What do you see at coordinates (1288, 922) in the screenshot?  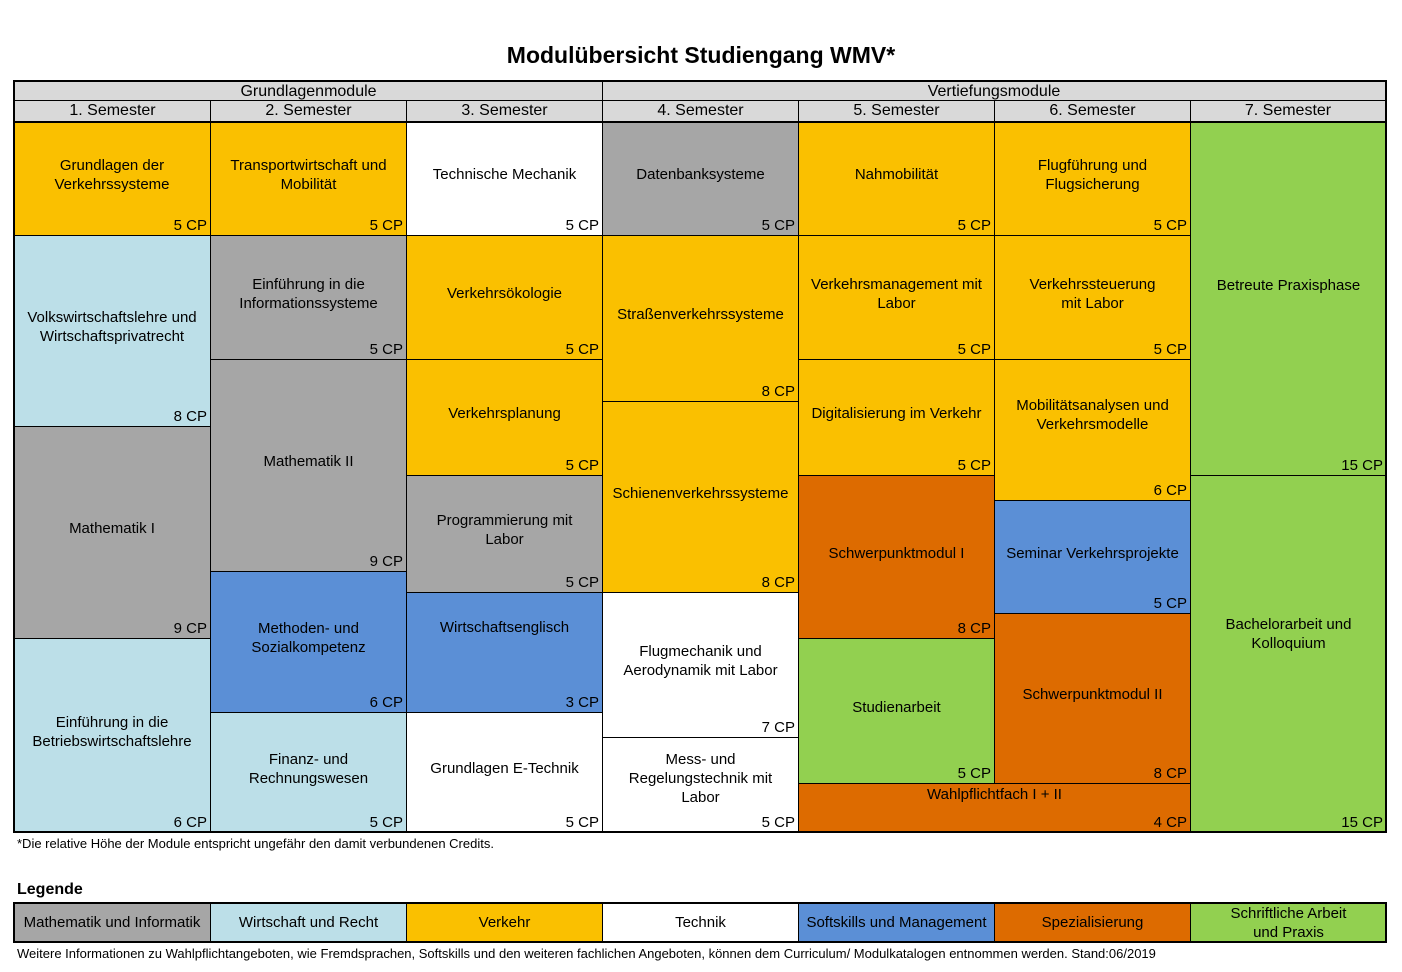 I see `legend-schriftliche-arbeit-praxis: Schriftliche Arbeit und Praxis` at bounding box center [1288, 922].